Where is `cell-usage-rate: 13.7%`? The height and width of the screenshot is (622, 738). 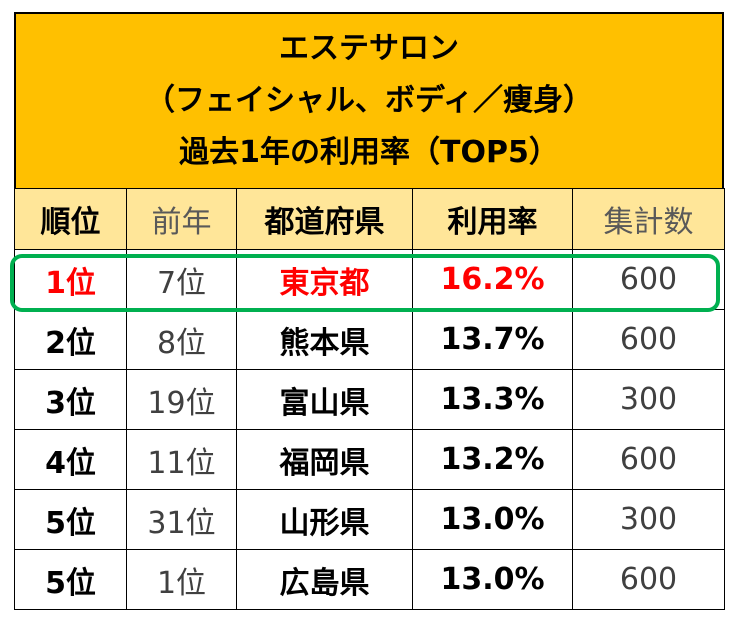
cell-usage-rate: 13.7% is located at coordinates (492, 339).